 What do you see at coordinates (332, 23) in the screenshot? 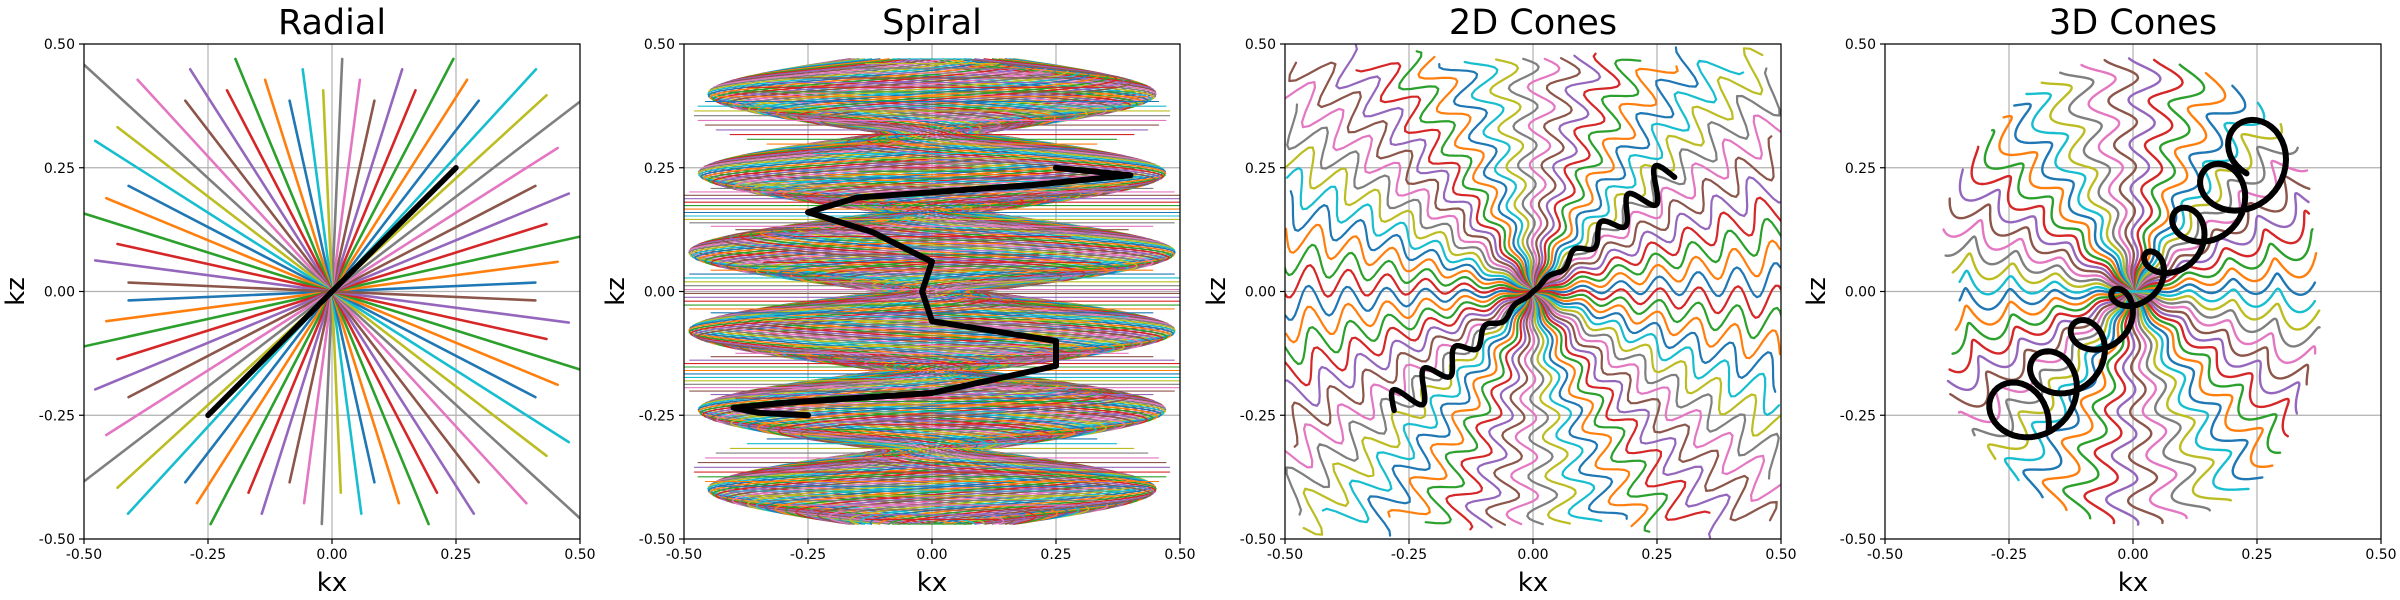
I see `panel-title: Radial` at bounding box center [332, 23].